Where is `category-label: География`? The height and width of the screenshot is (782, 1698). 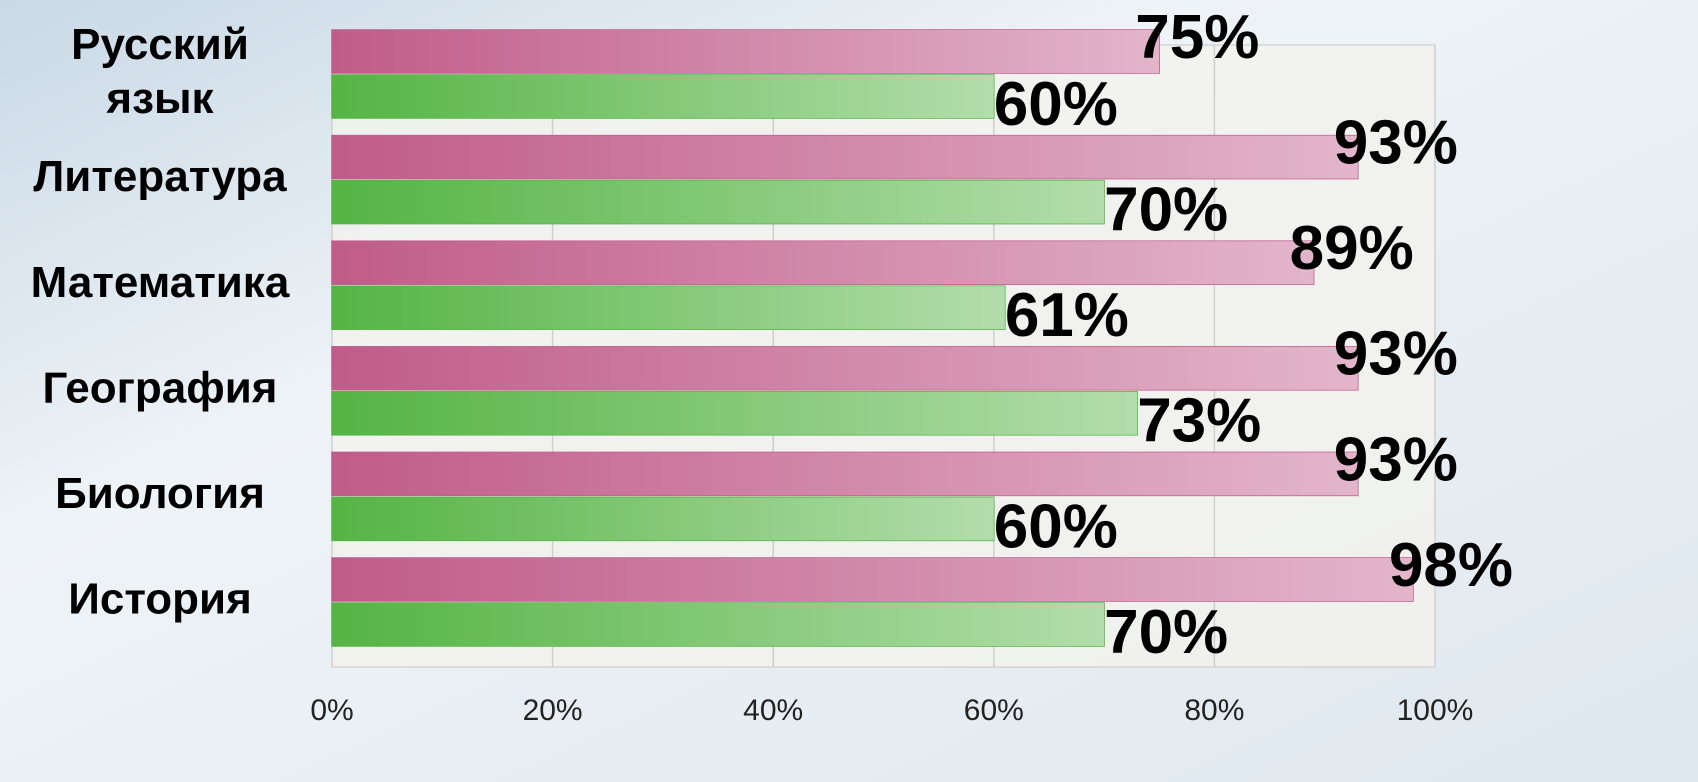
category-label: География is located at coordinates (160, 387).